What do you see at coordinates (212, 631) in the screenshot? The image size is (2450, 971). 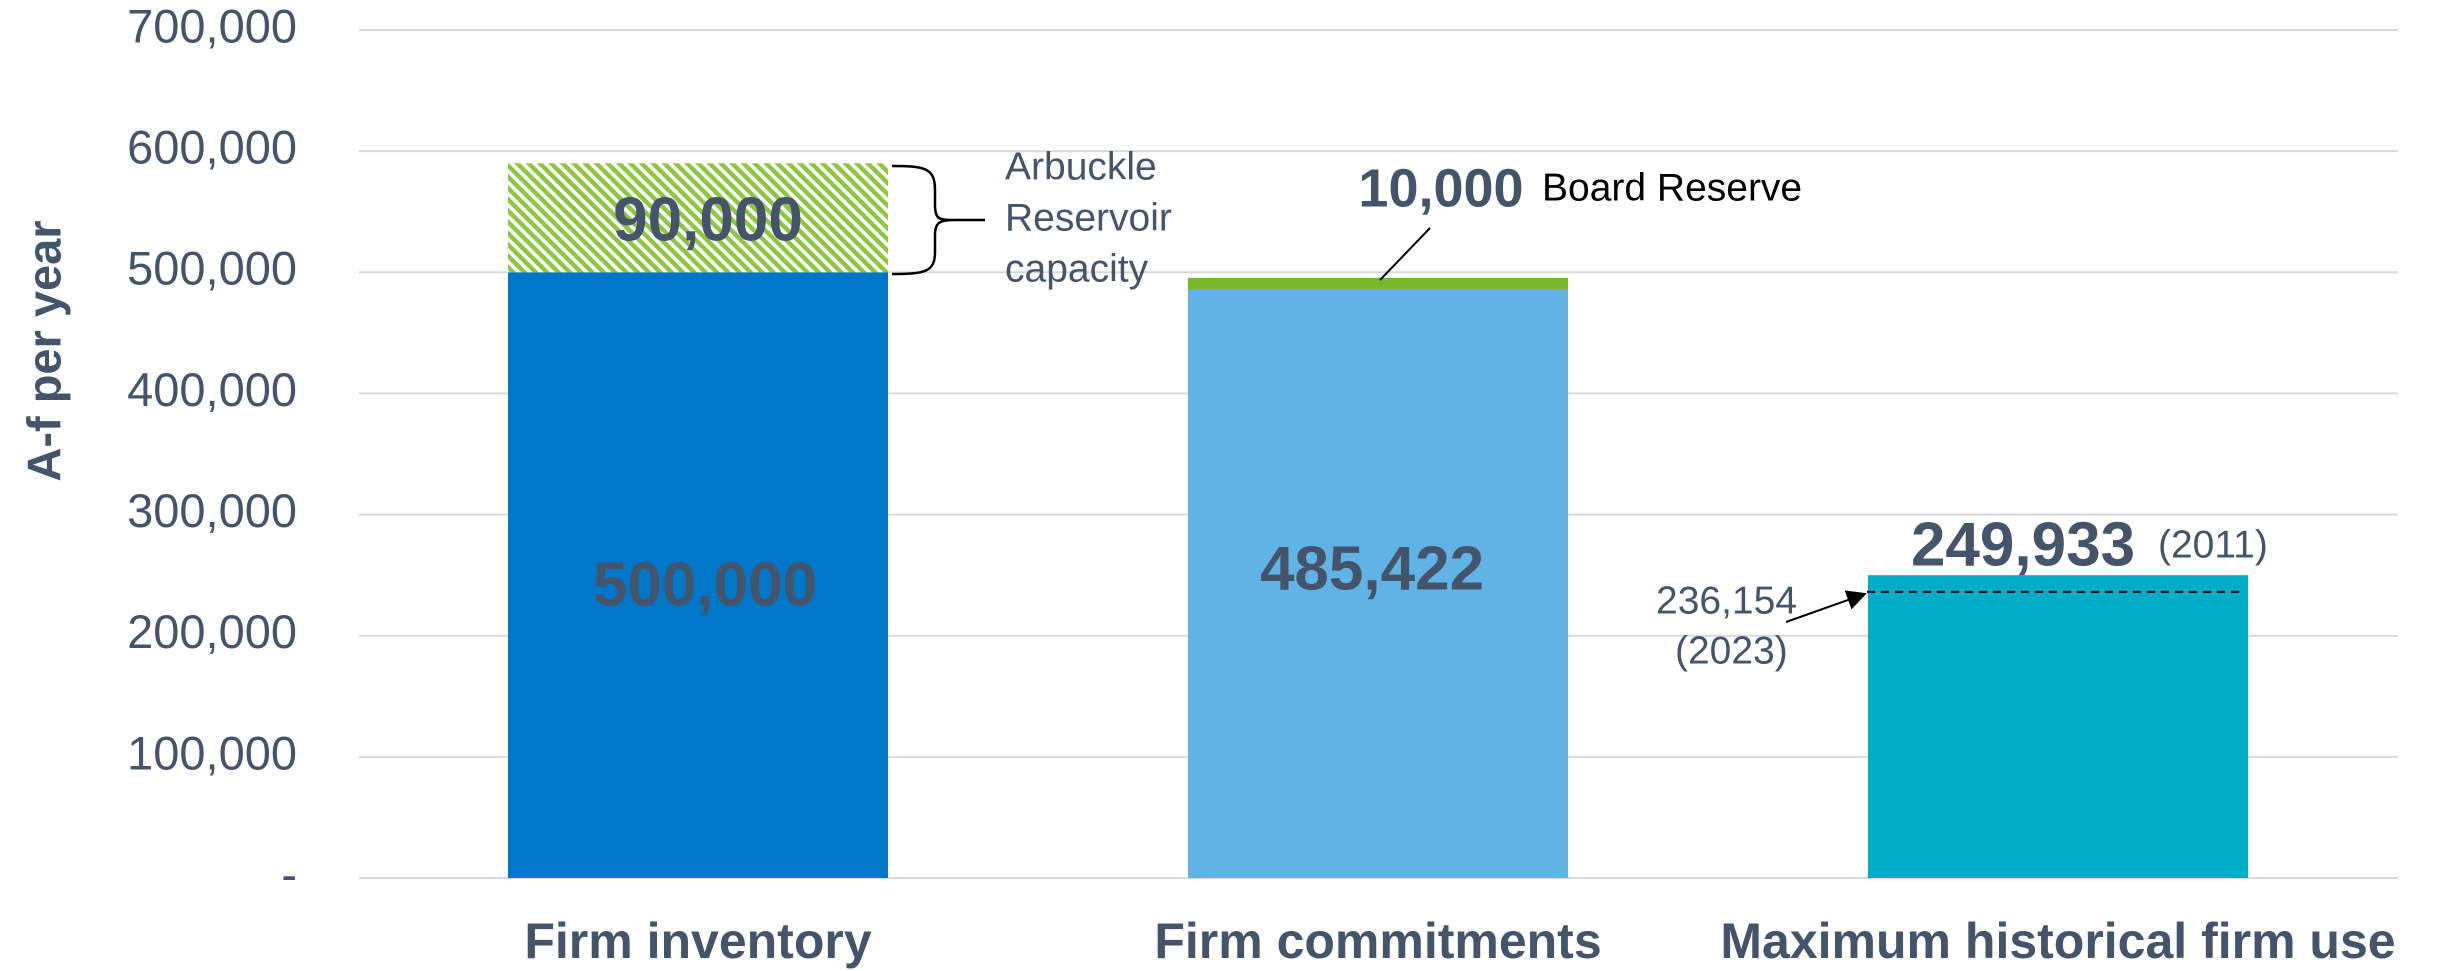 I see `y-tick-label: 200,000` at bounding box center [212, 631].